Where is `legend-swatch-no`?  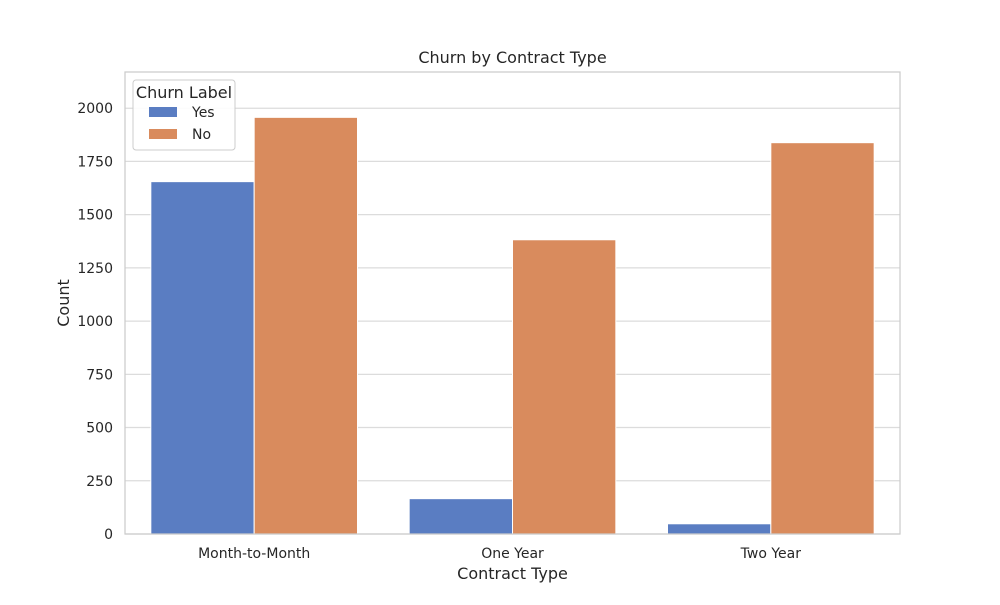
legend-swatch-no is located at coordinates (163, 134).